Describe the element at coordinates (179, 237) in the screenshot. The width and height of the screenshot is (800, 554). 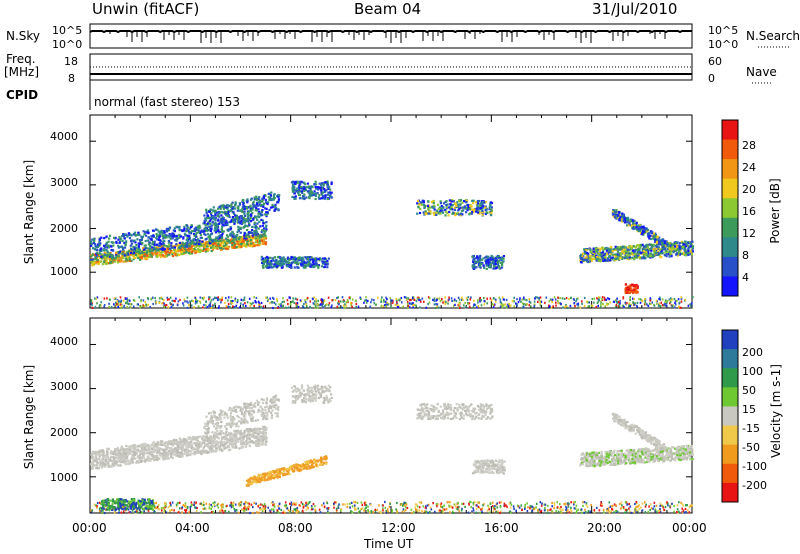
I see `power-band-edge` at that location.